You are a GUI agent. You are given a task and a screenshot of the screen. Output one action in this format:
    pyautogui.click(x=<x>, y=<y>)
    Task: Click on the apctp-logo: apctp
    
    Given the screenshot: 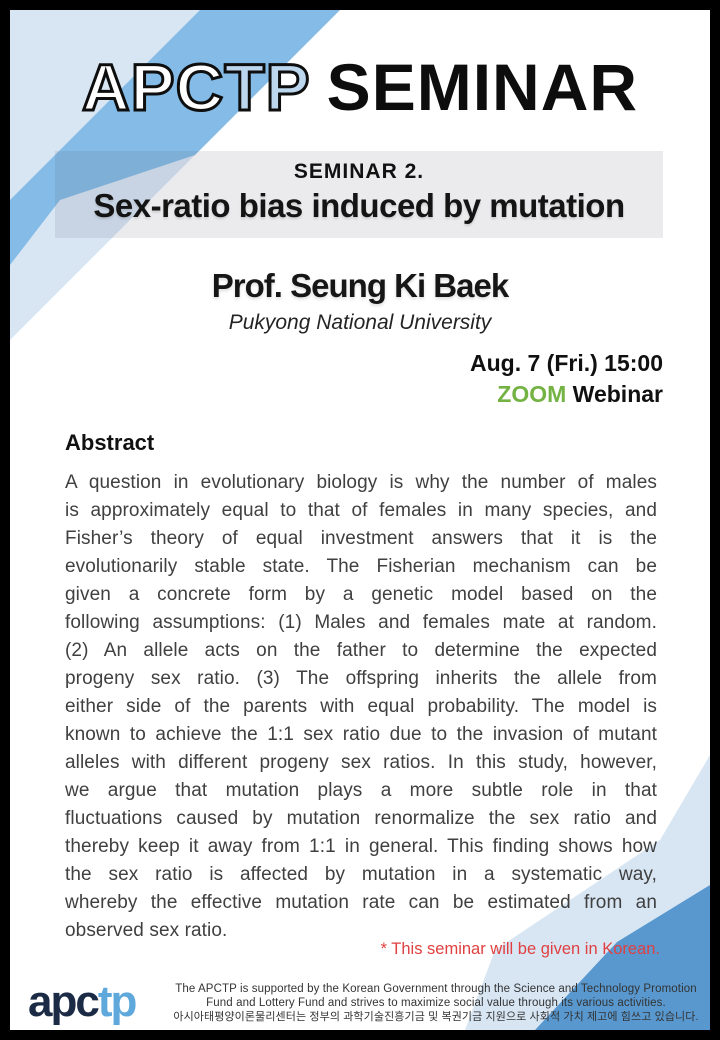 What is the action you would take?
    pyautogui.click(x=83, y=1002)
    